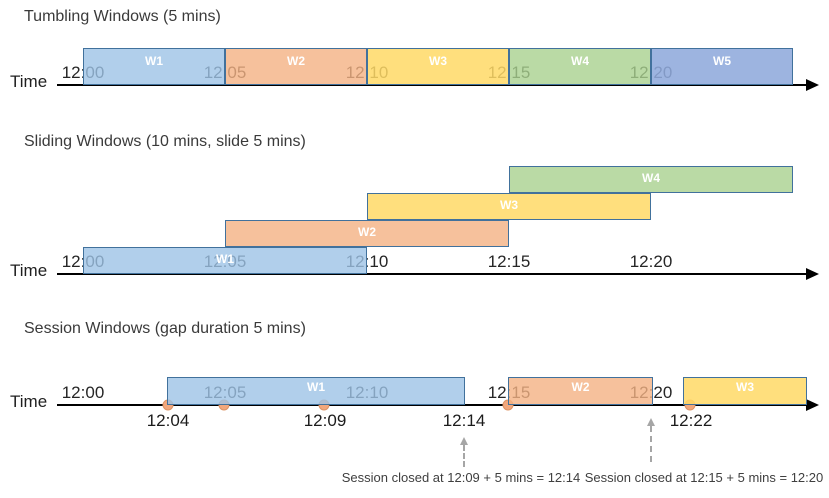  What do you see at coordinates (651, 261) in the screenshot?
I see `tick-label: 12:20` at bounding box center [651, 261].